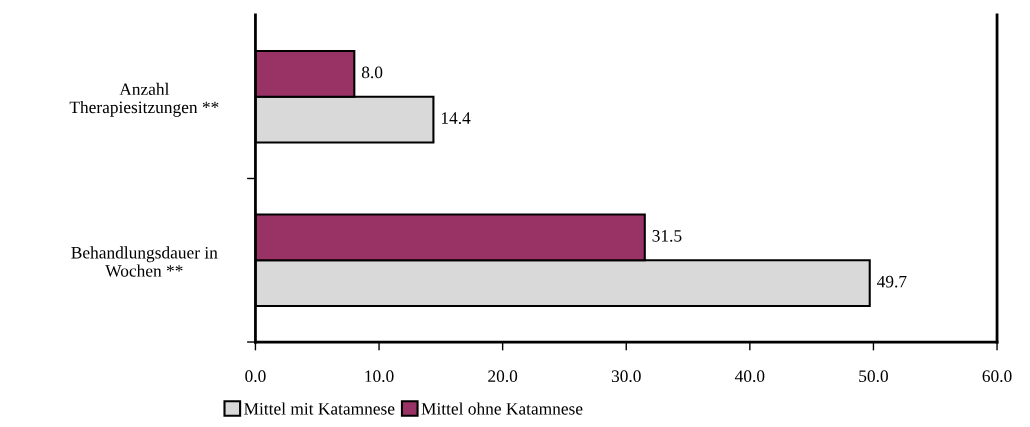 The image size is (1030, 427). Describe the element at coordinates (379, 376) in the screenshot. I see `x-tick-label: 10.0` at that location.